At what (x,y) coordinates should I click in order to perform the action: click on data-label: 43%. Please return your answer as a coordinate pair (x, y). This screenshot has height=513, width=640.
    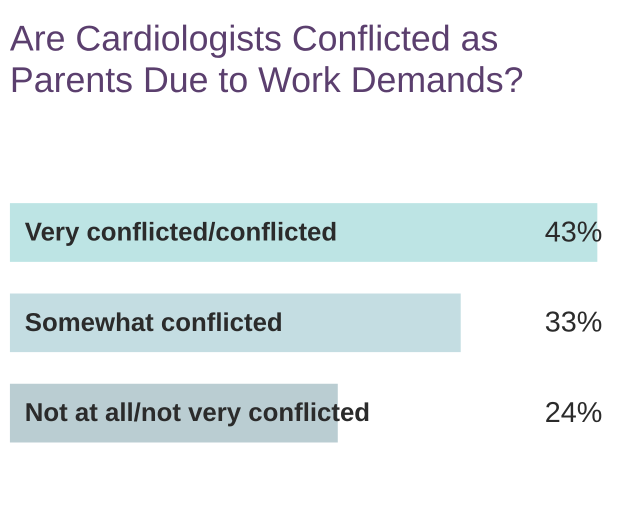
    Looking at the image, I should click on (573, 232).